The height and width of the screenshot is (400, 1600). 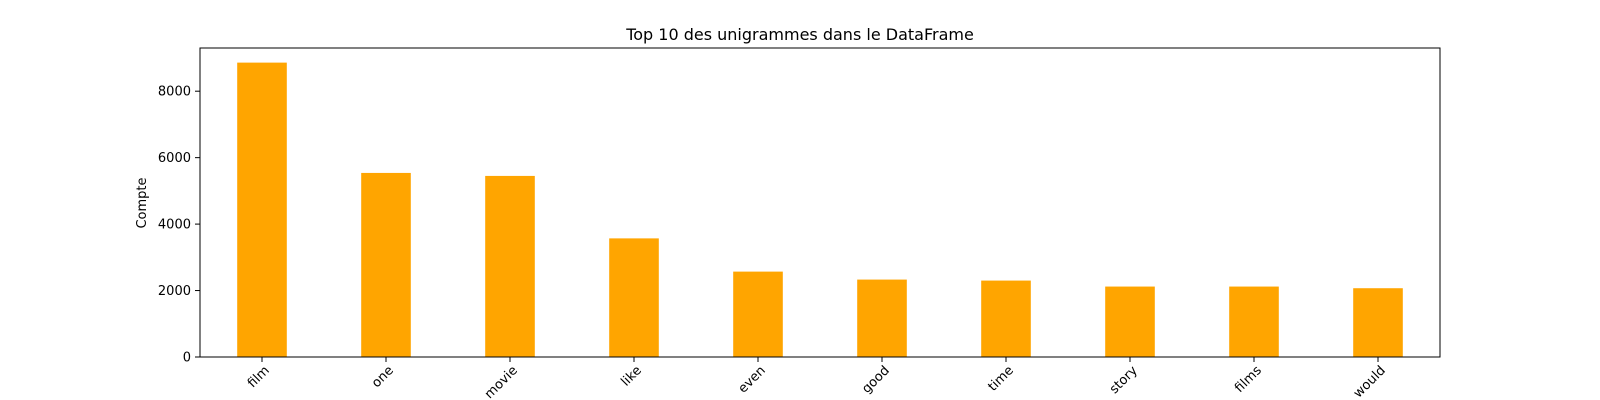 I want to click on x-tick-label-films: films, so click(x=1248, y=379).